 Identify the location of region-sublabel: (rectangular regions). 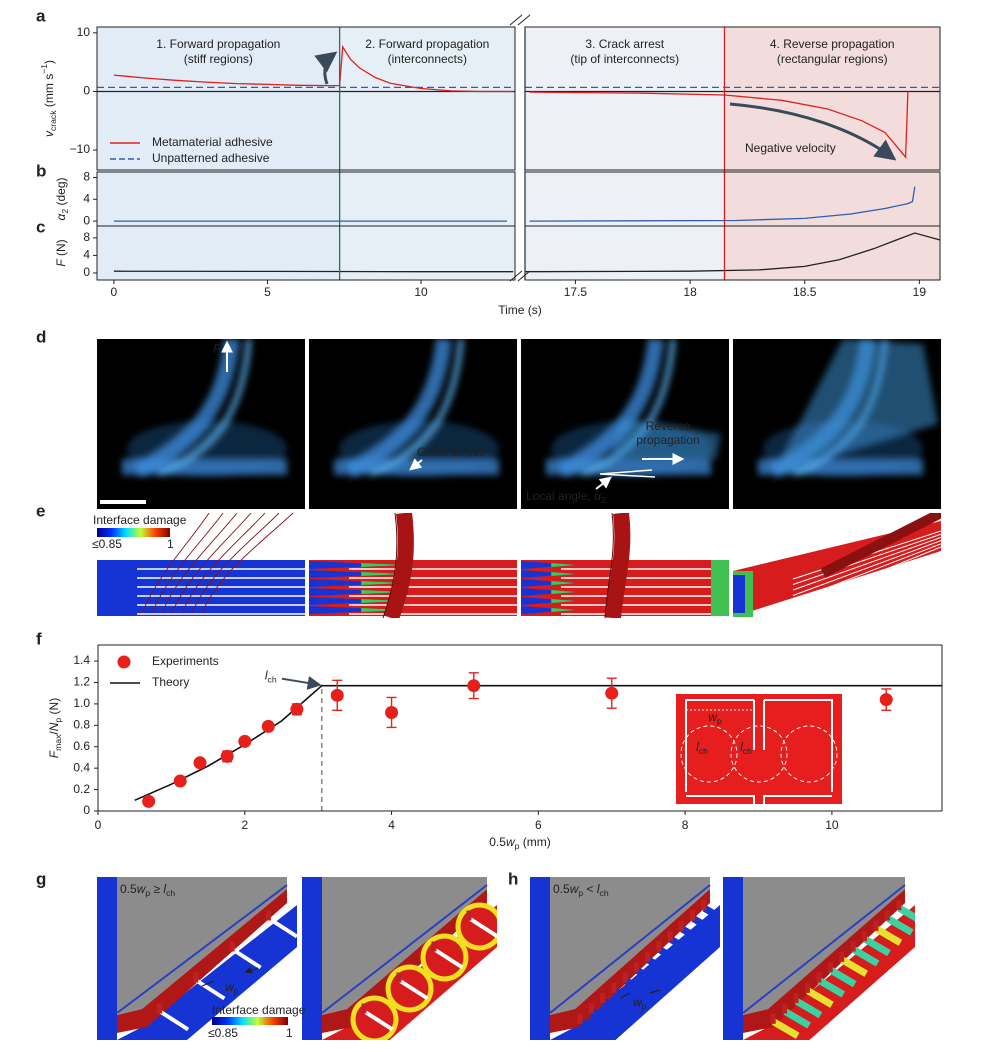
(832, 59).